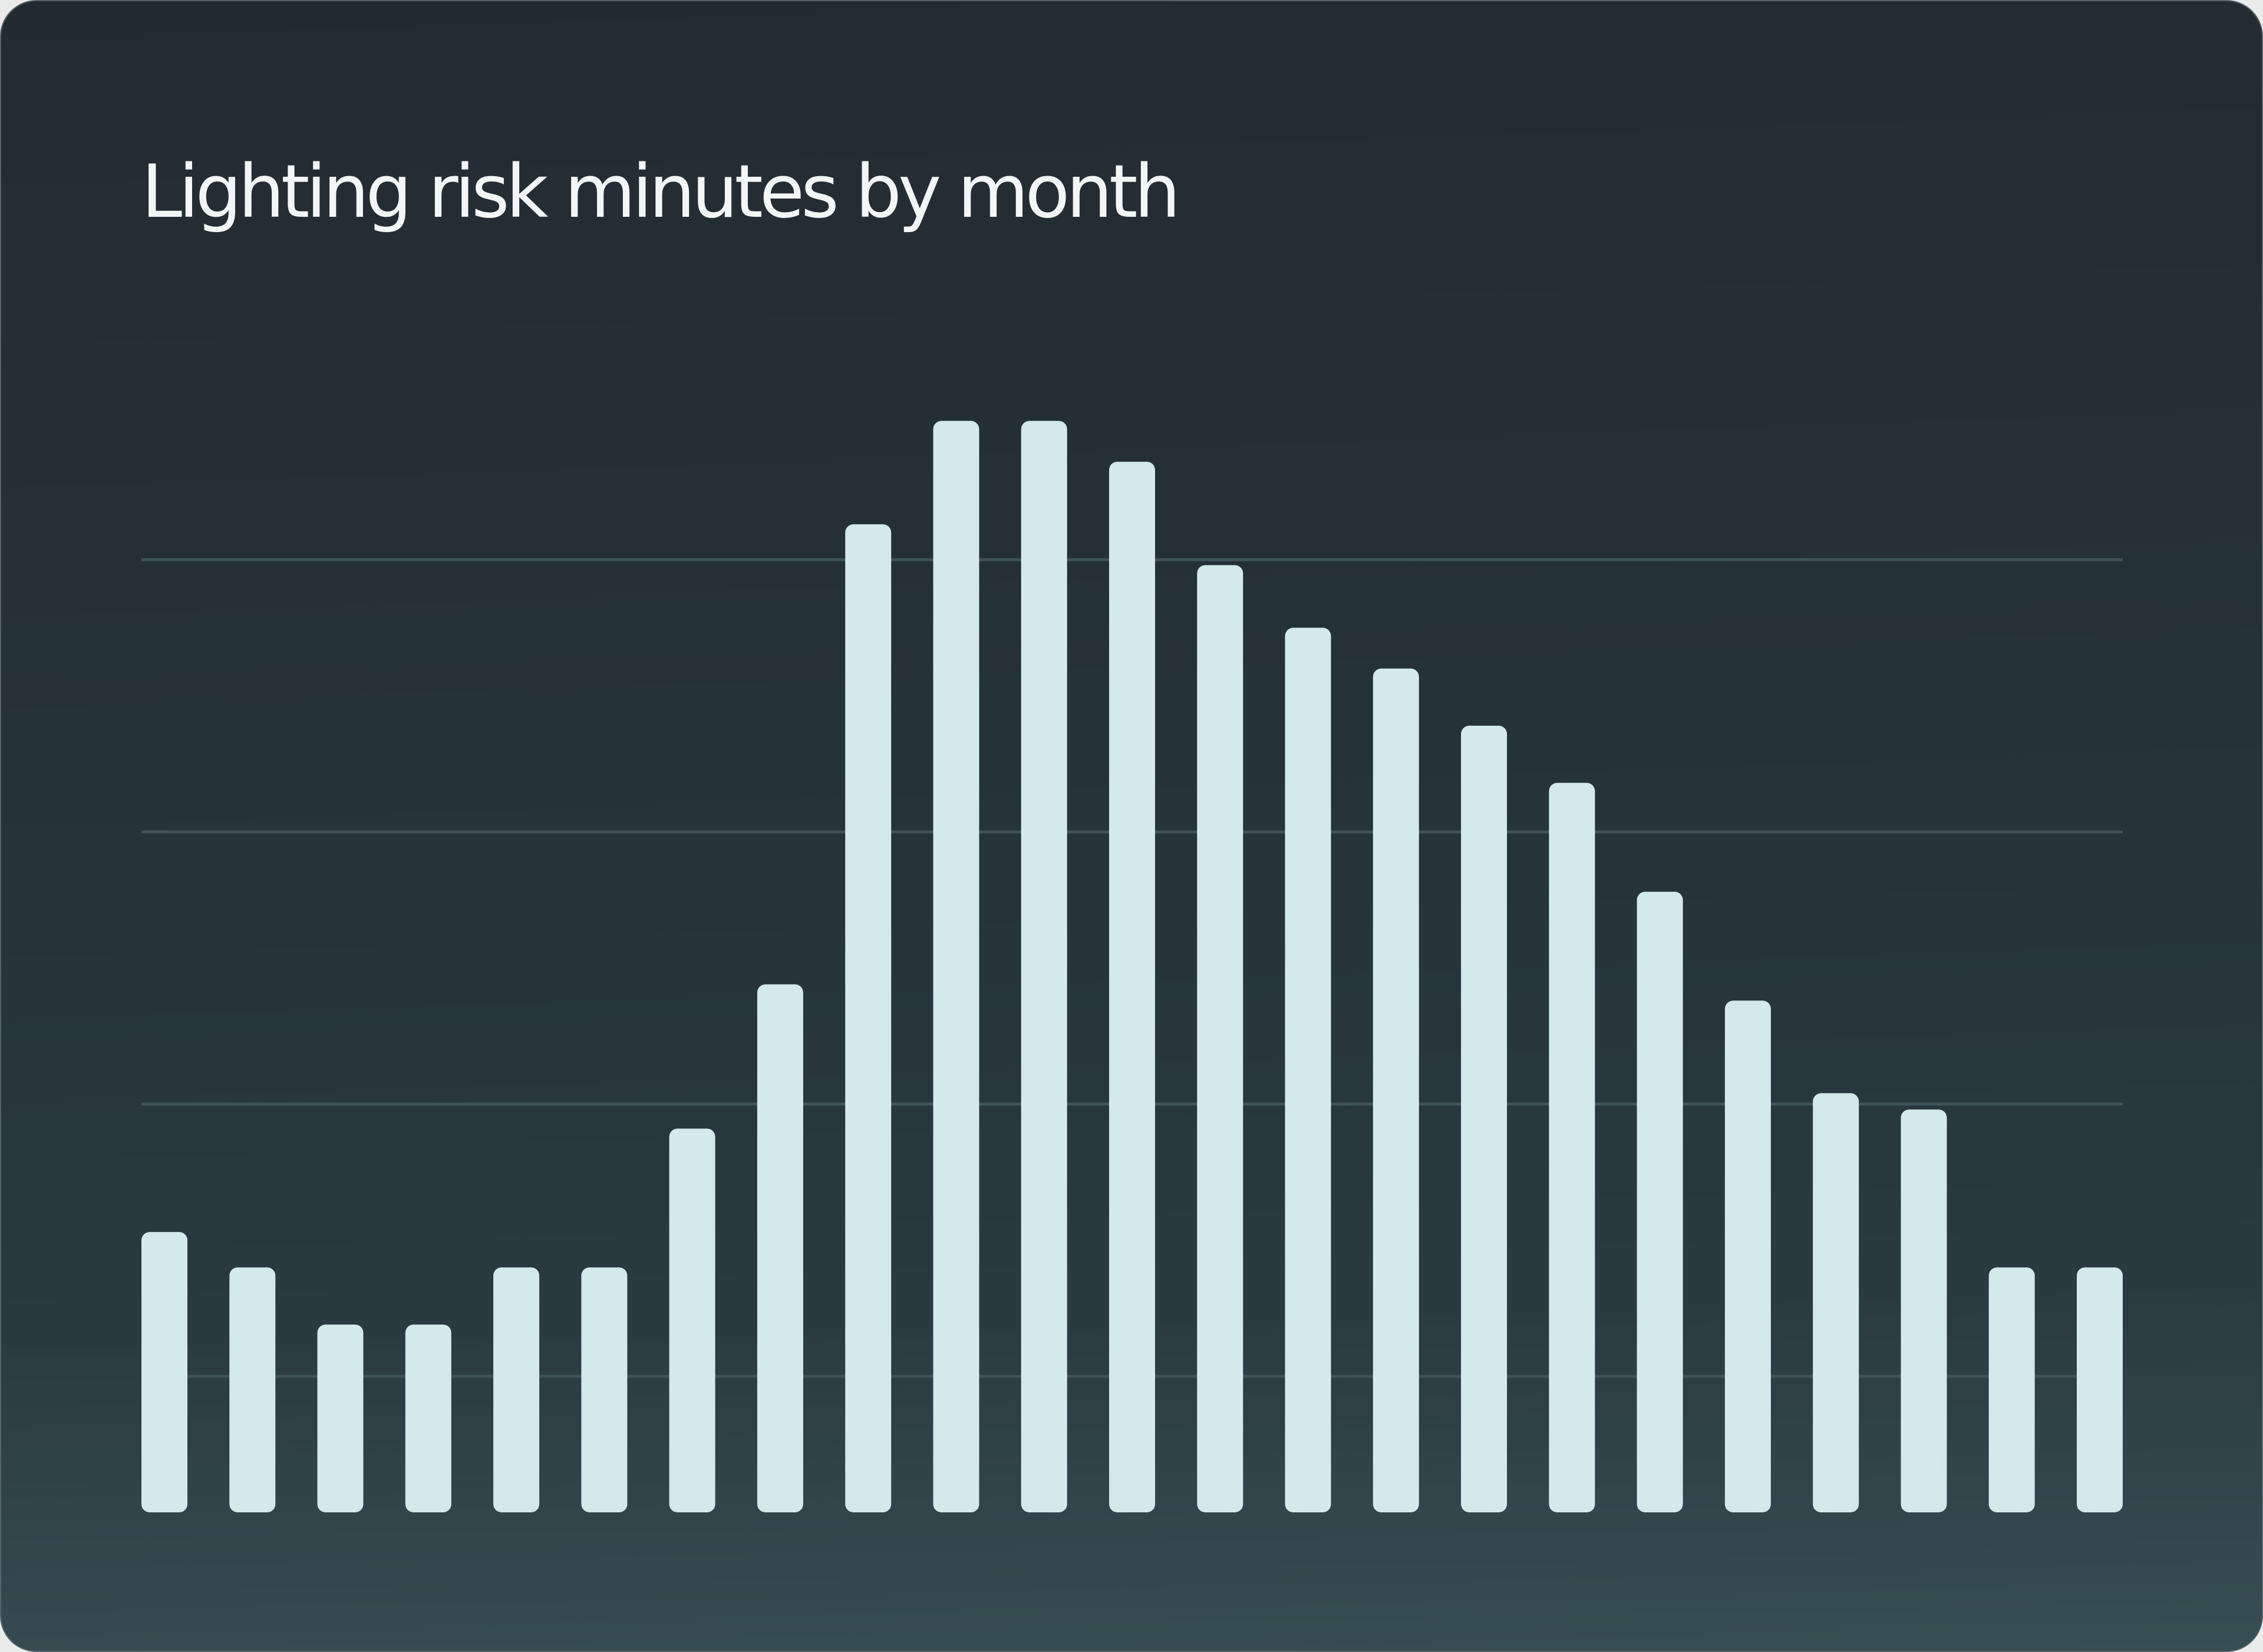 This screenshot has width=2263, height=1652. Describe the element at coordinates (660, 192) in the screenshot. I see `chart-title: Lighting risk minutes by month` at that location.